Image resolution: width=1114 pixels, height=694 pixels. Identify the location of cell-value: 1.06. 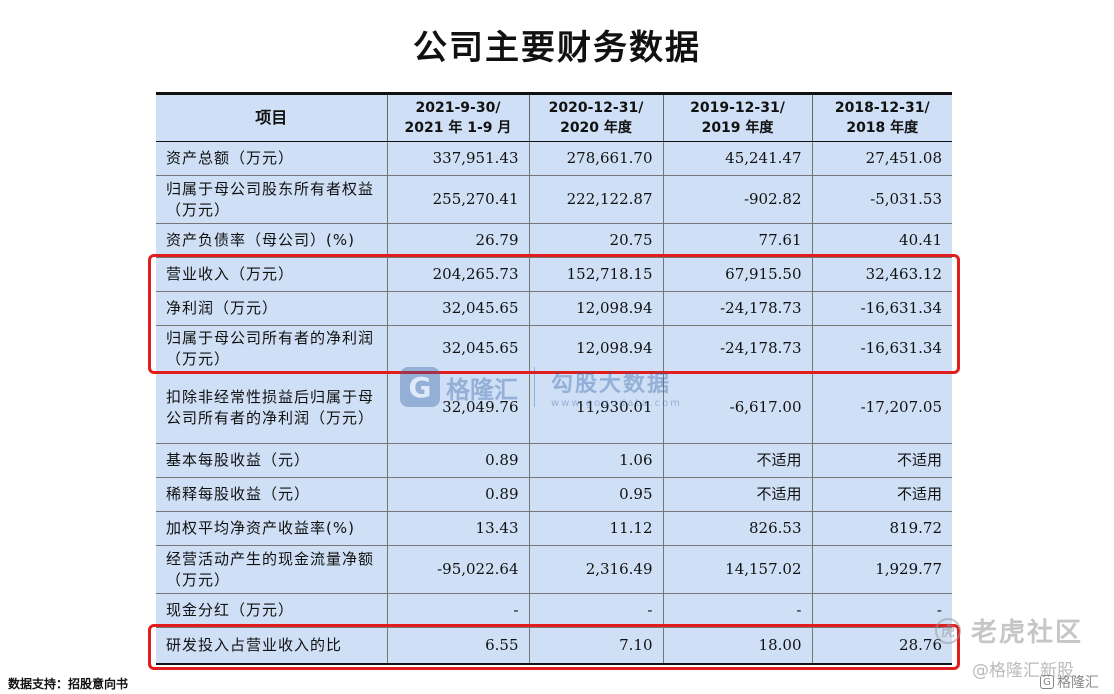
(595, 460).